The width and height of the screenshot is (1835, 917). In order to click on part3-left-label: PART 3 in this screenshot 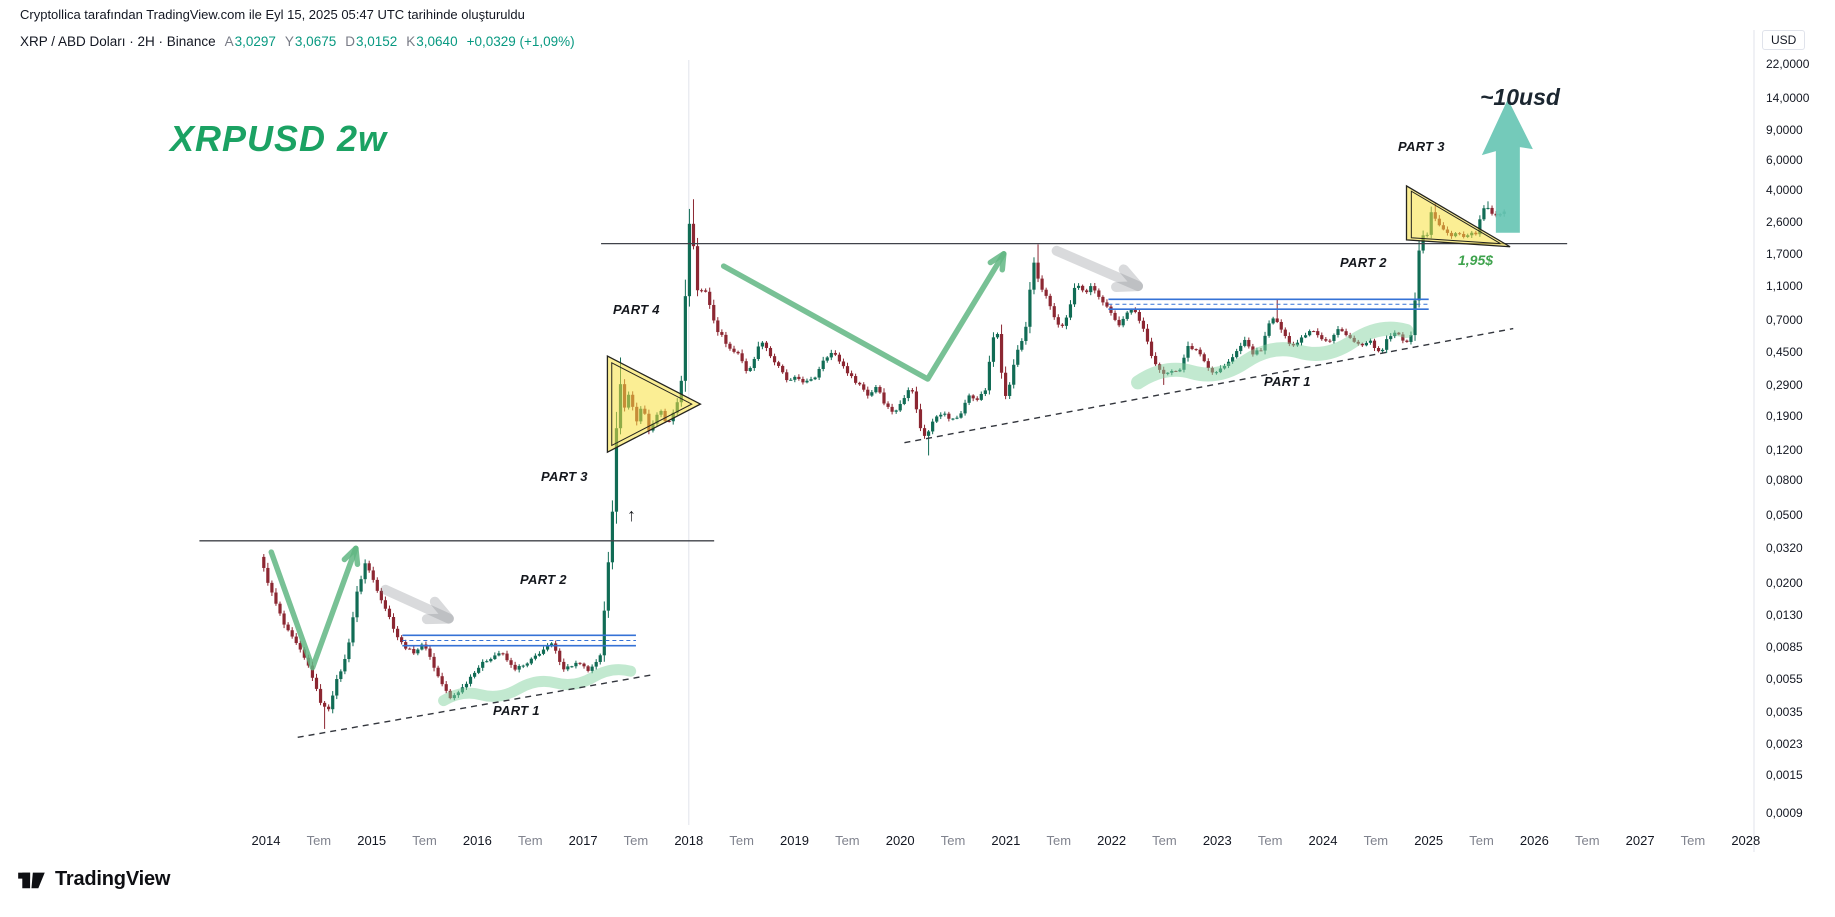, I will do `click(564, 476)`.